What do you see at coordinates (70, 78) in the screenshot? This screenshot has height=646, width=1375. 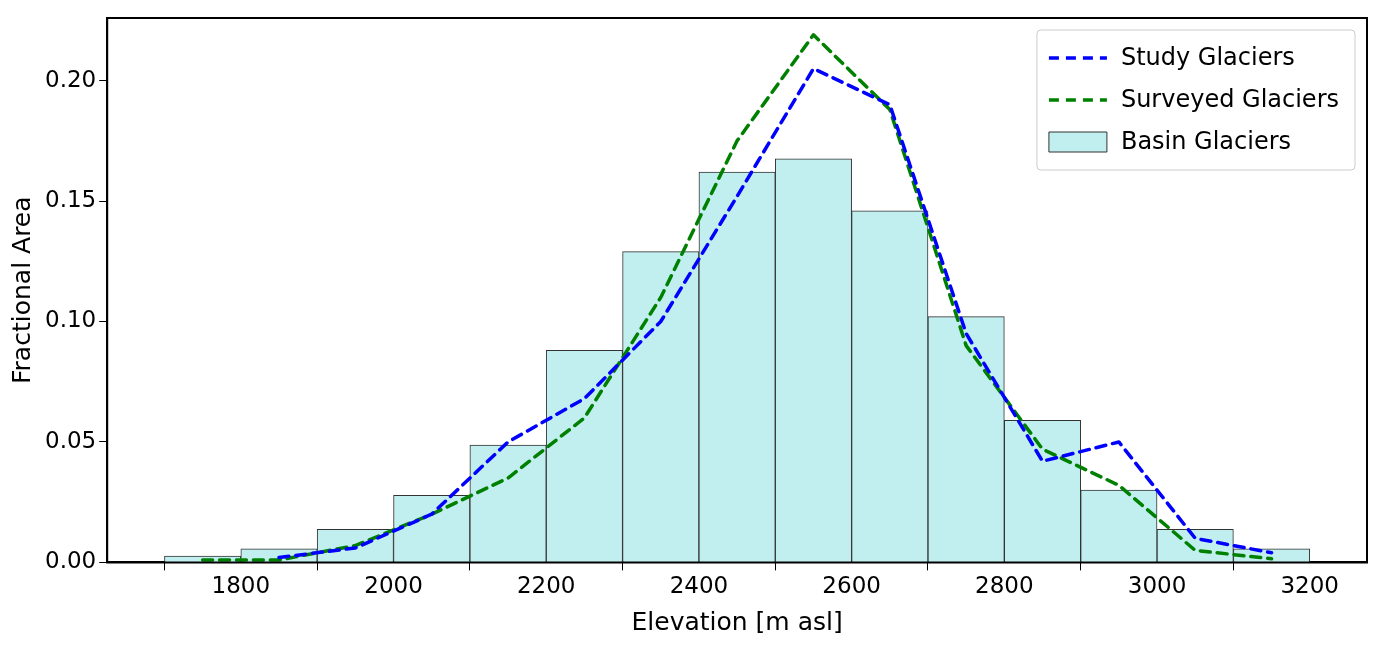 I see `y-tick-label: 0.20` at bounding box center [70, 78].